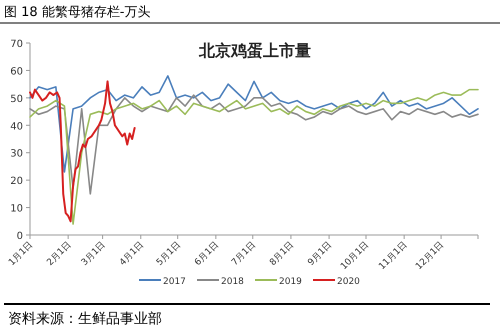 Image resolution: width=500 pixels, height=332 pixels. What do you see at coordinates (16, 209) in the screenshot?
I see `y-tick-label: 10` at bounding box center [16, 209].